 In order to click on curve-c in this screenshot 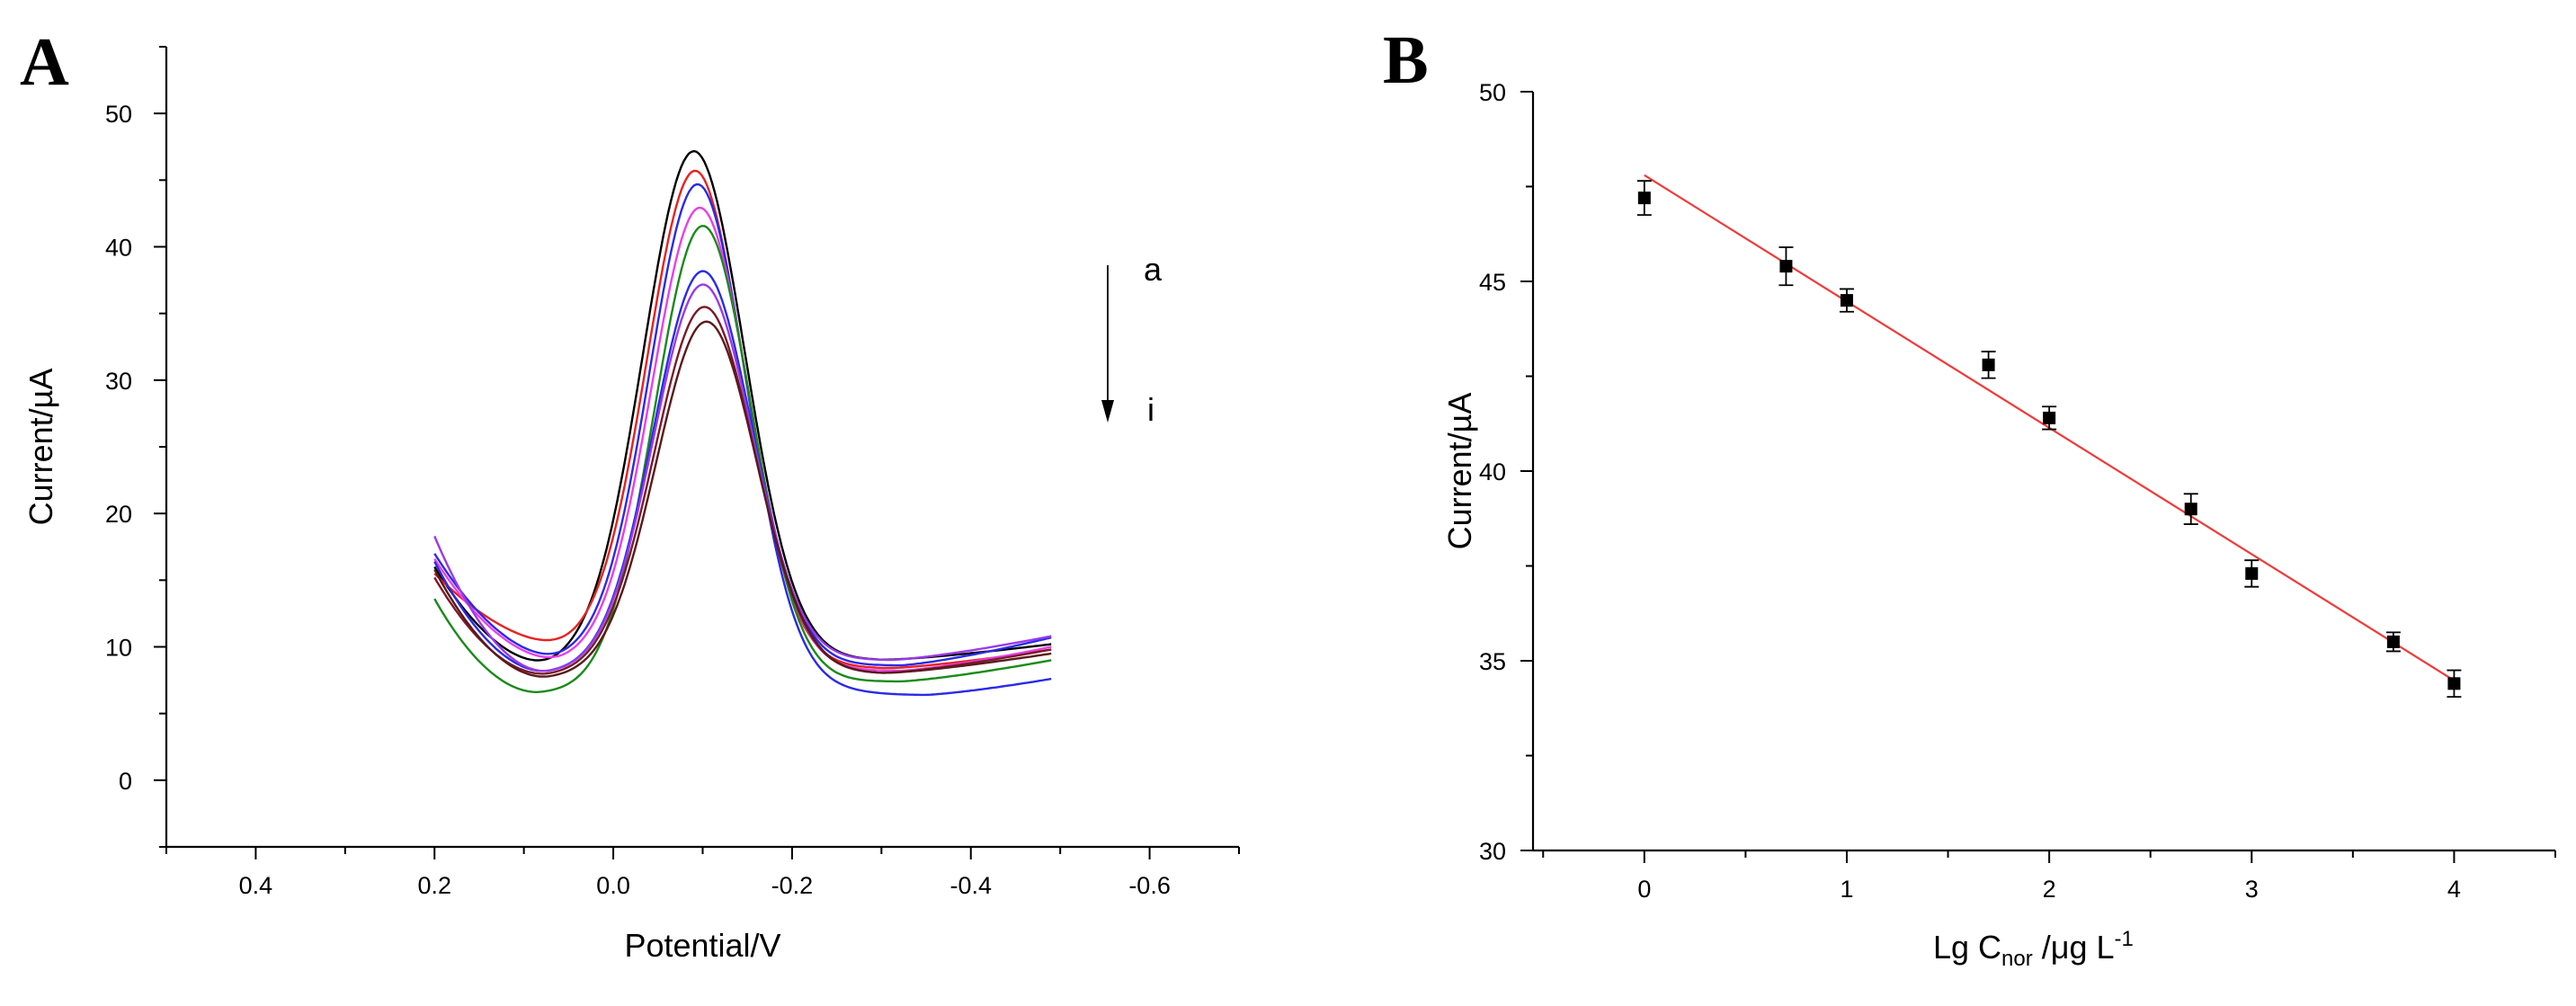, I will do `click(742, 440)`.